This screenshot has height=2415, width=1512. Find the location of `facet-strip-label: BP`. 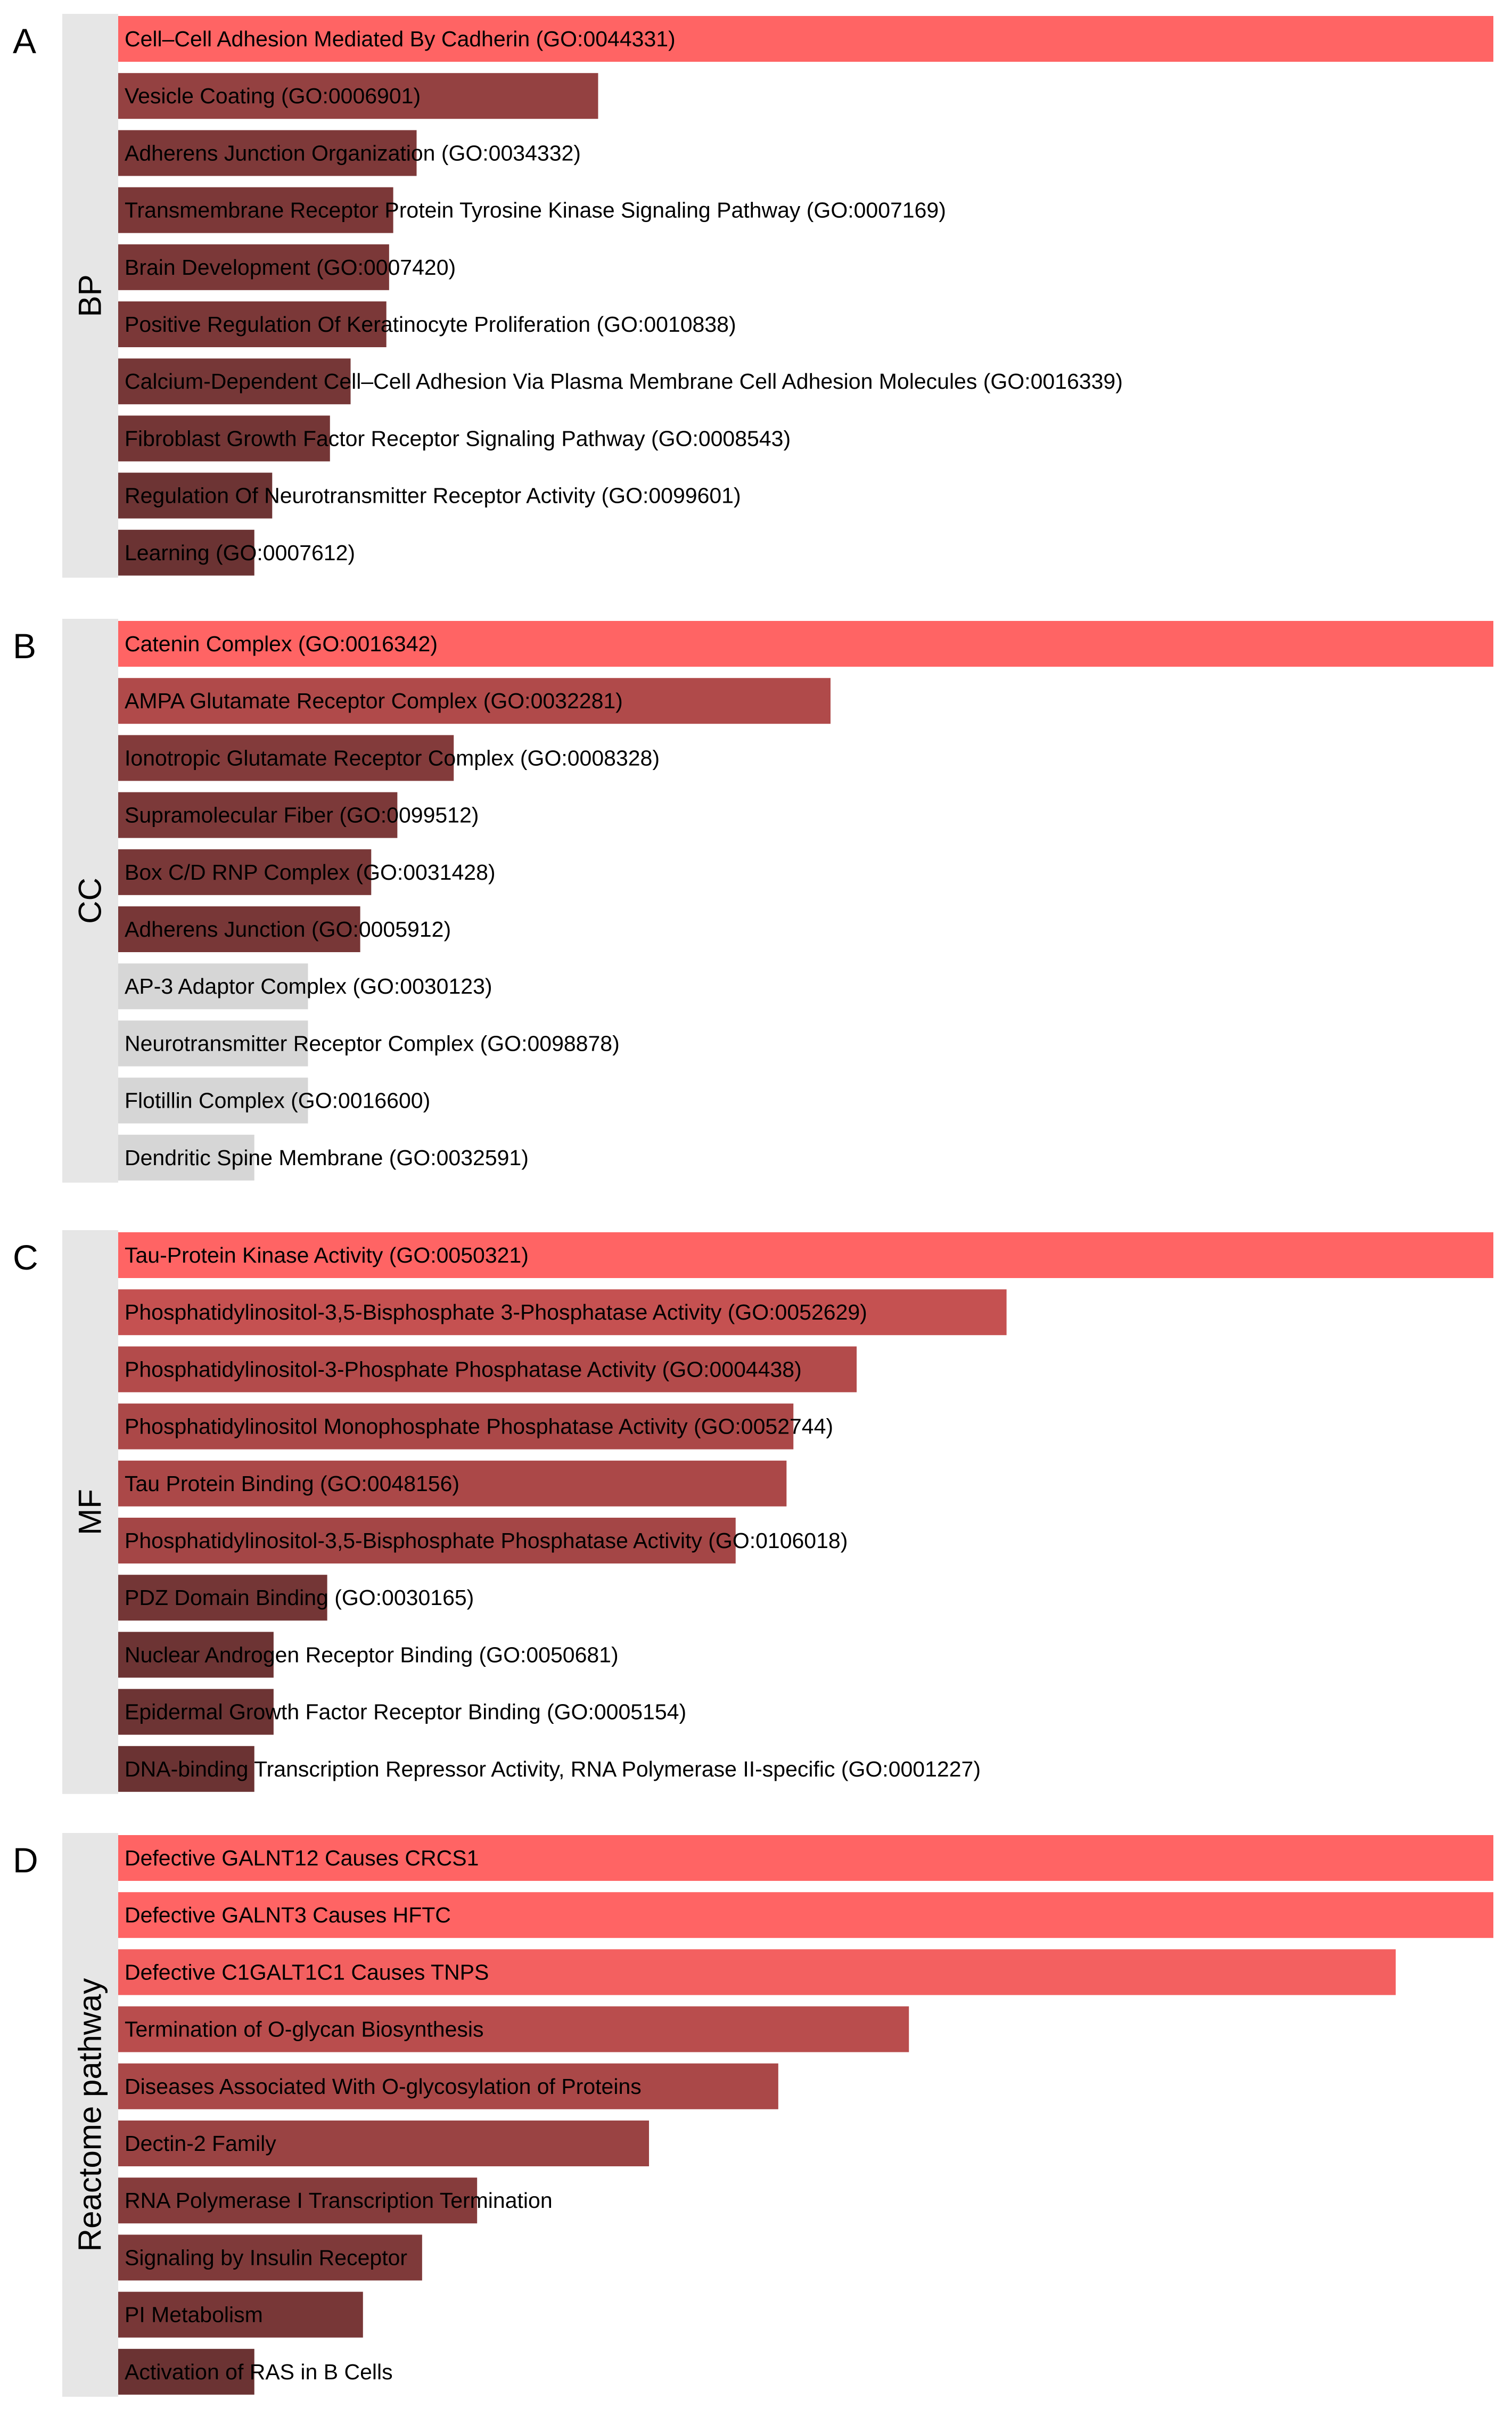

facet-strip-label: BP is located at coordinates (90, 295).